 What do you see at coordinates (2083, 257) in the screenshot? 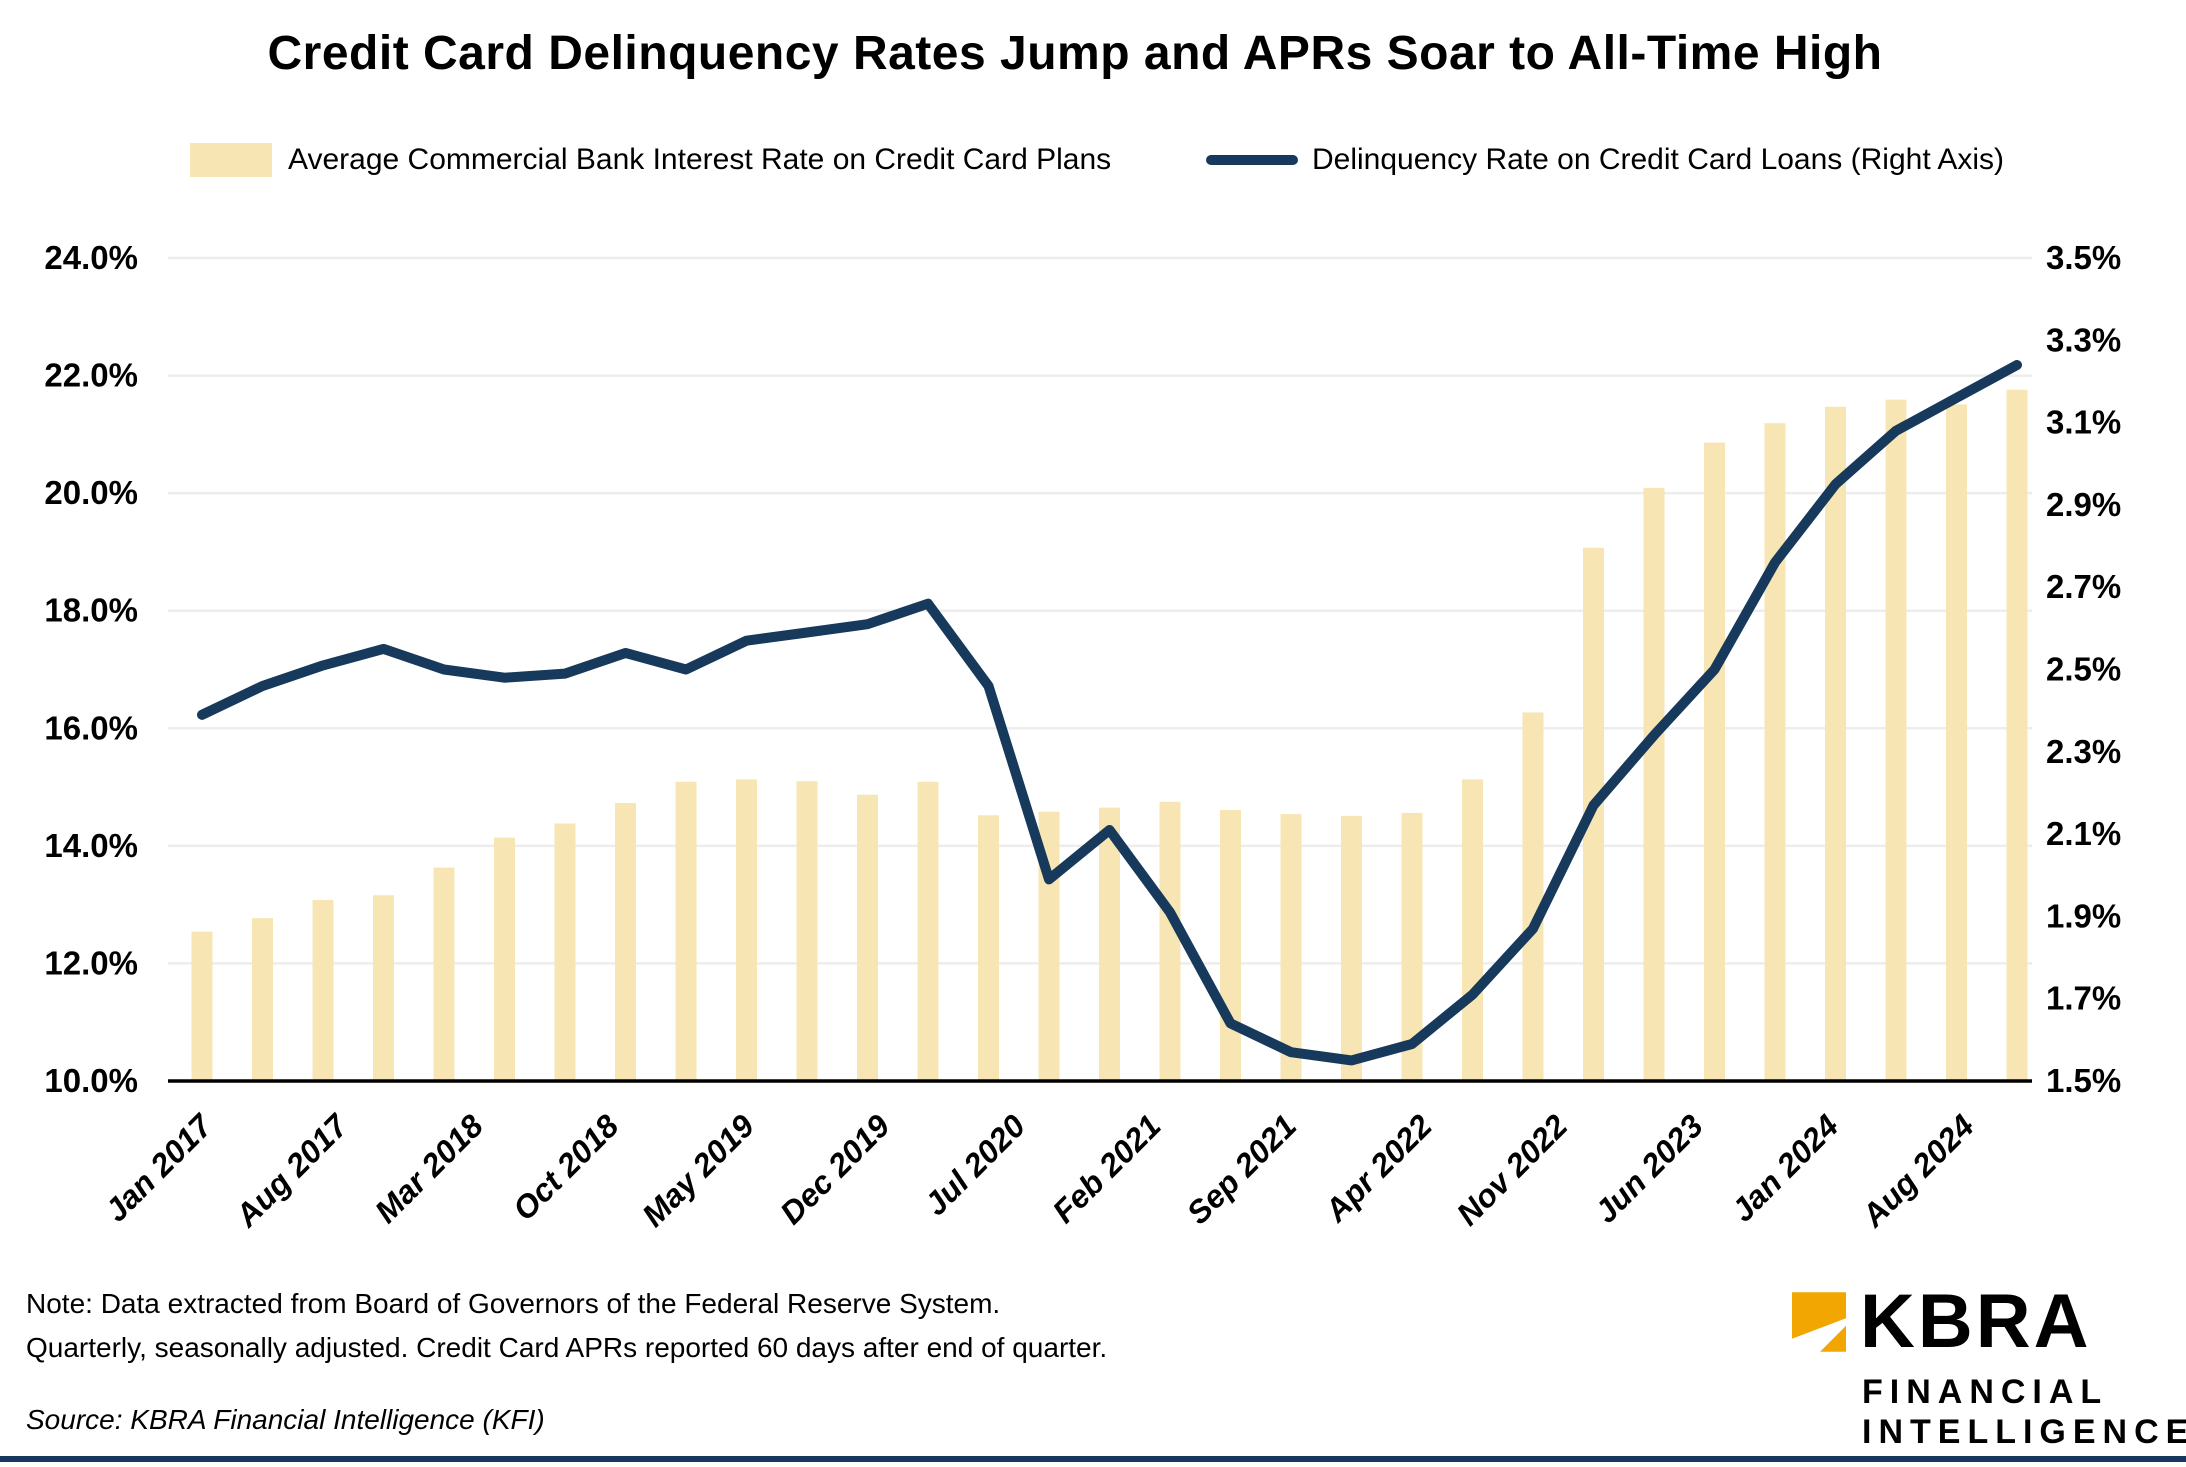
I see `right-axis-tick: 3.5%` at bounding box center [2083, 257].